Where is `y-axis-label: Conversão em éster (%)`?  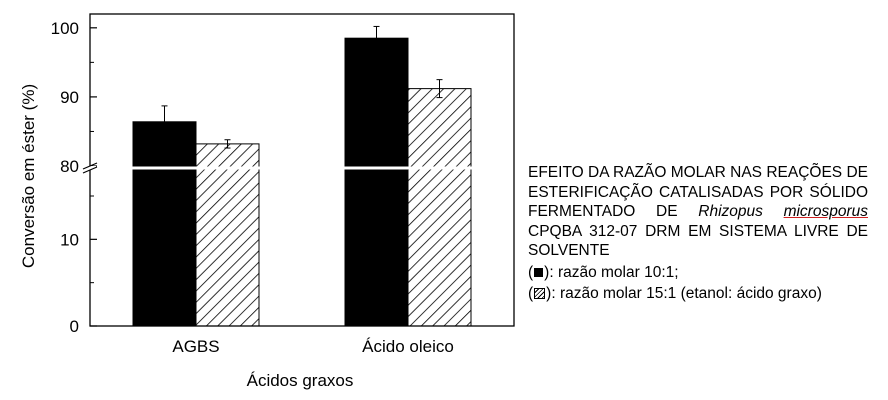
y-axis-label: Conversão em éster (%) is located at coordinates (28, 176).